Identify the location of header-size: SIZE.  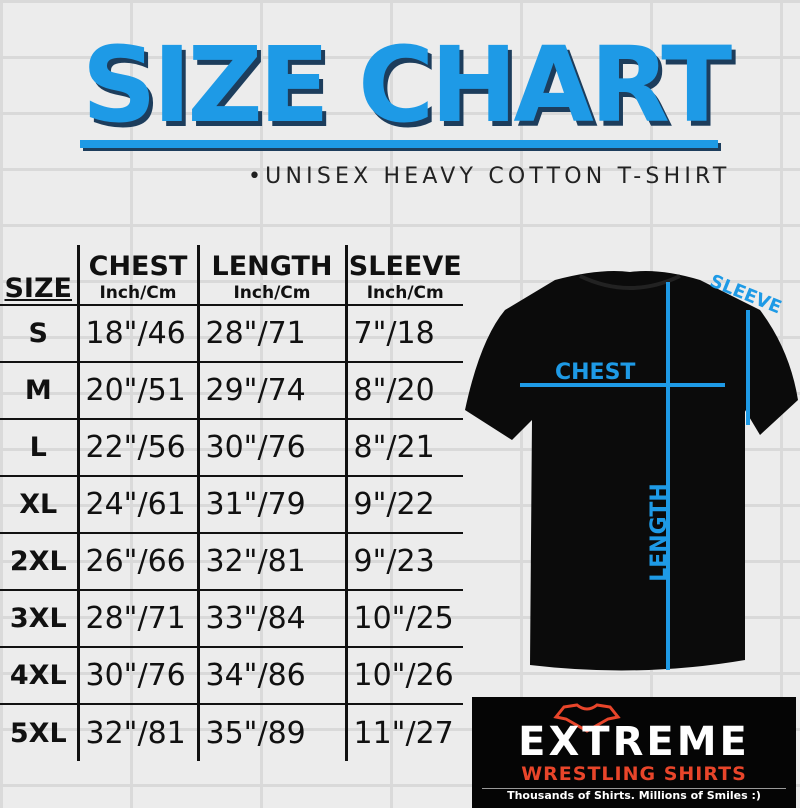
(39, 275).